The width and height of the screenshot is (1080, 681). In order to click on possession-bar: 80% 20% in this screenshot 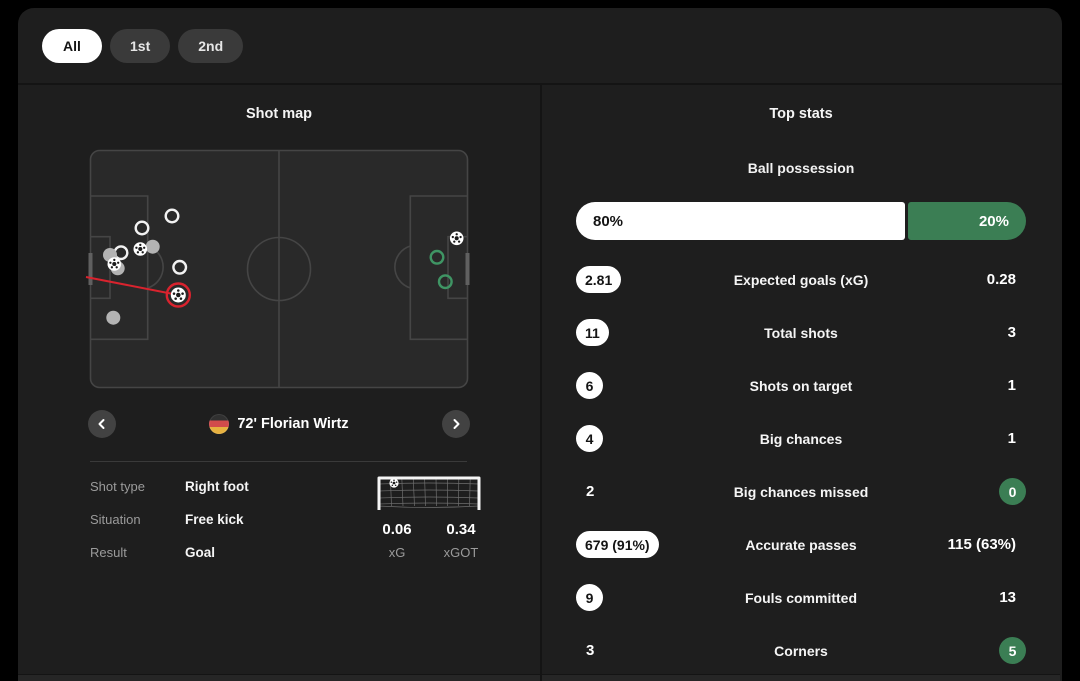, I will do `click(801, 221)`.